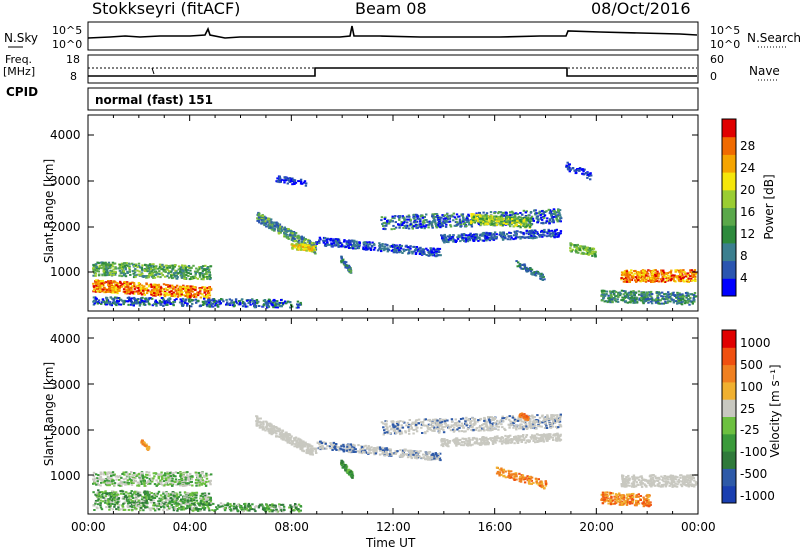 The height and width of the screenshot is (554, 800). I want to click on nsearch-tick-bottom: 10^0, so click(725, 44).